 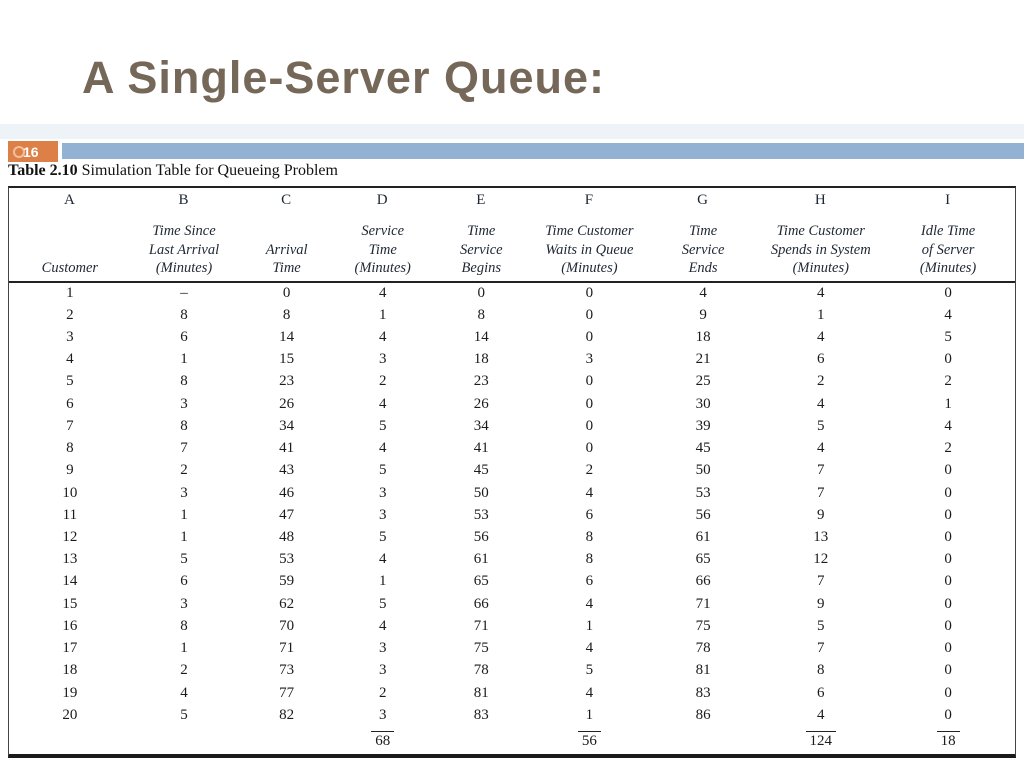 What do you see at coordinates (481, 714) in the screenshot?
I see `table-cell: 83` at bounding box center [481, 714].